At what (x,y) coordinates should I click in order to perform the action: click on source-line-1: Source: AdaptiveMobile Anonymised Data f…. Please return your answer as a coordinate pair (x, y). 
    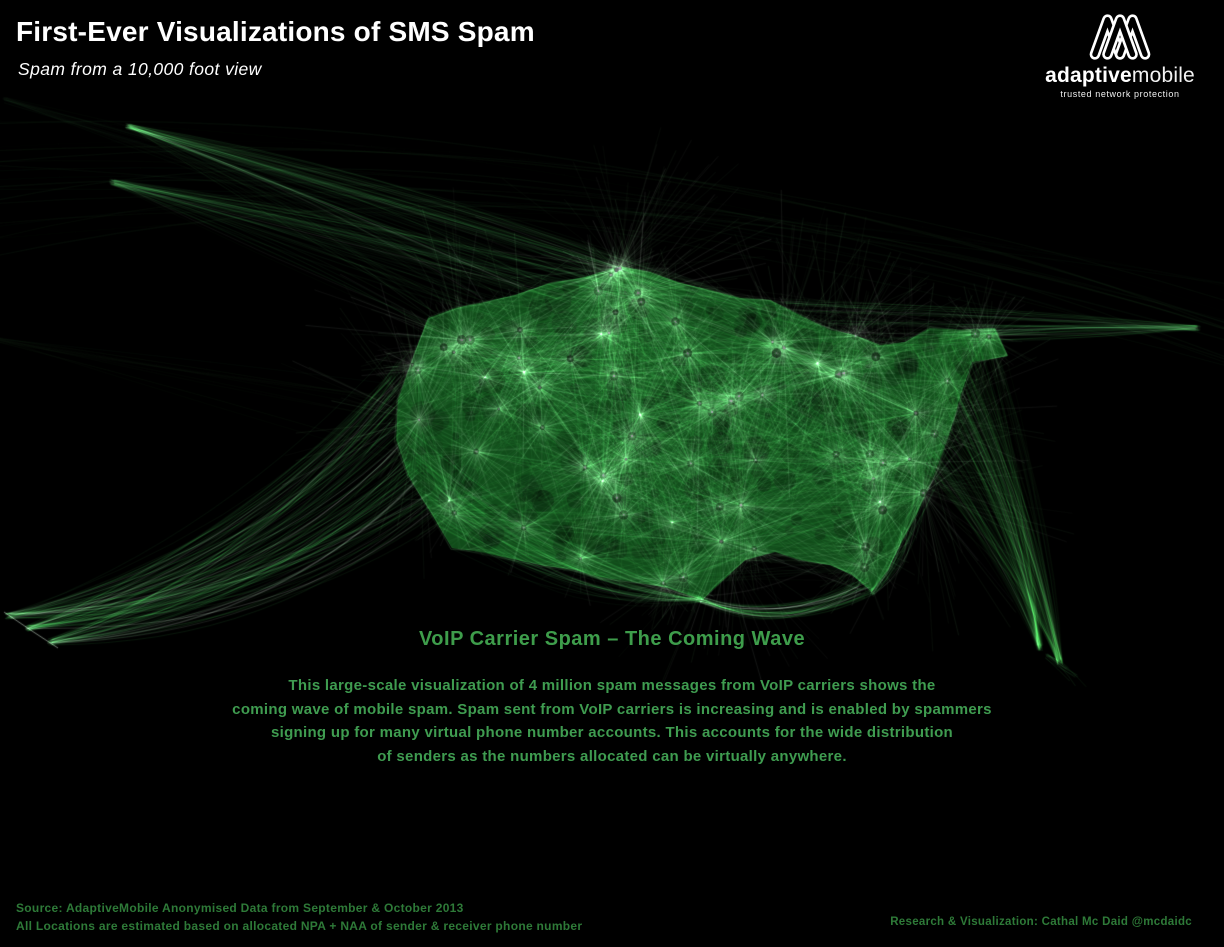
    Looking at the image, I should click on (240, 908).